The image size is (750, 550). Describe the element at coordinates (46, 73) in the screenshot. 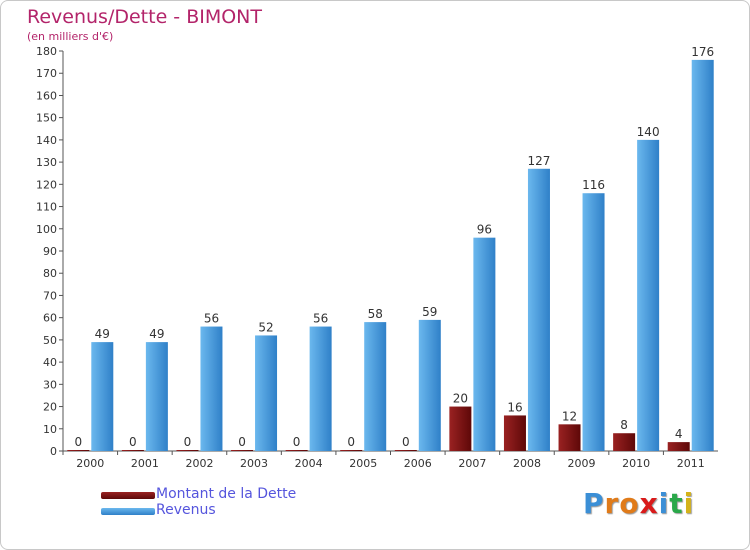

I see `y-tick-label: 170` at that location.